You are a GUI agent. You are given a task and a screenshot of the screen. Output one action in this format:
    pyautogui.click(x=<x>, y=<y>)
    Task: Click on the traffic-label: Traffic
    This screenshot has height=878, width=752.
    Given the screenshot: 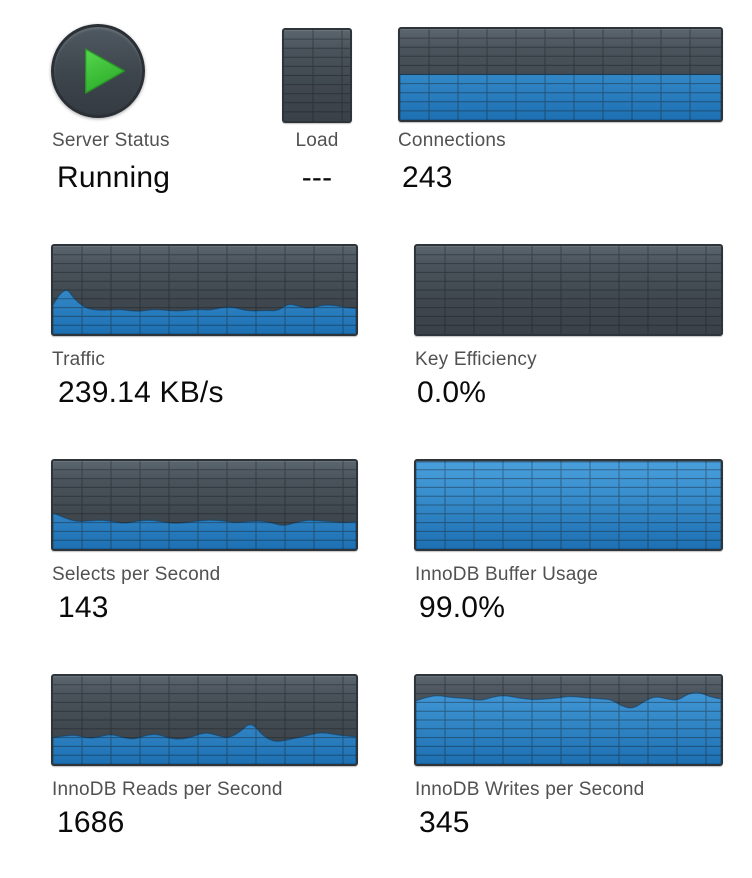 What is the action you would take?
    pyautogui.click(x=79, y=359)
    